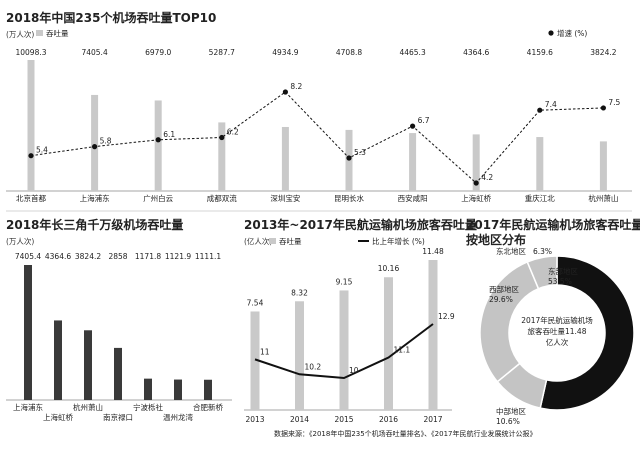 The height and width of the screenshot is (456, 640). Describe the element at coordinates (412, 52) in the screenshot. I see `top10-value-label: 4465.3` at that location.